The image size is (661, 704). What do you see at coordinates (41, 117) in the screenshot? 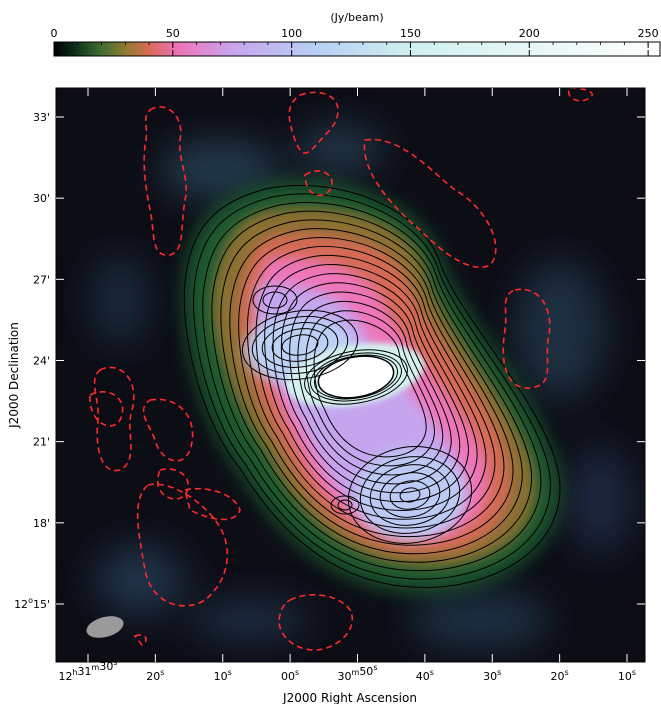
I see `y-tick-label: 33'` at bounding box center [41, 117].